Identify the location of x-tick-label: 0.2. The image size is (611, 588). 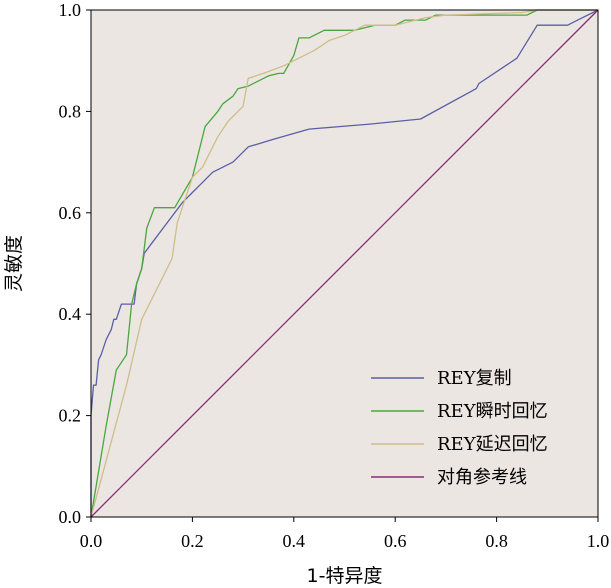
(192, 541).